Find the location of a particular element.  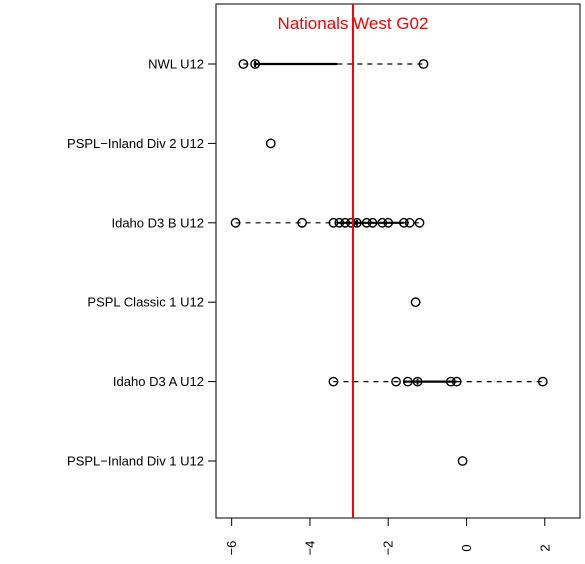

y-tick-label: NWL U12 is located at coordinates (176, 64).